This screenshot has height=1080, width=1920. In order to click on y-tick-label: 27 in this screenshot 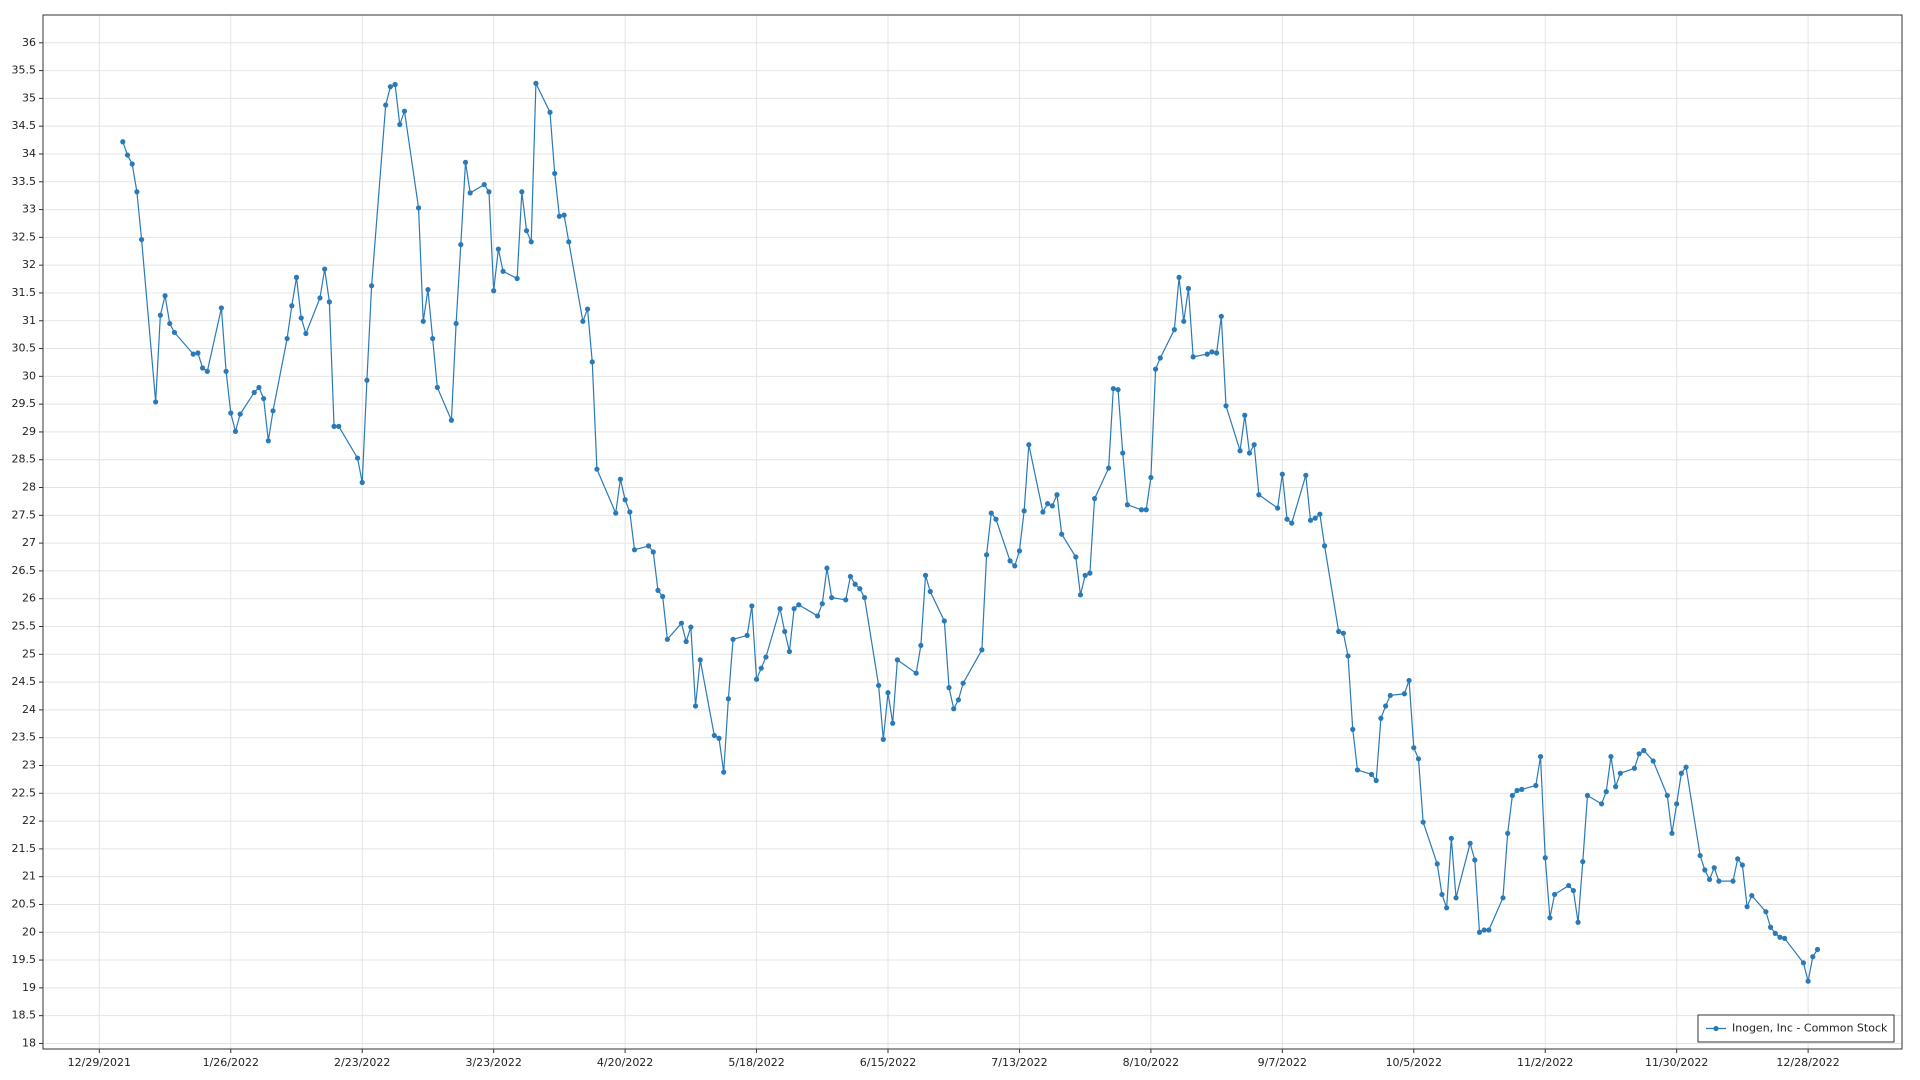, I will do `click(29, 542)`.